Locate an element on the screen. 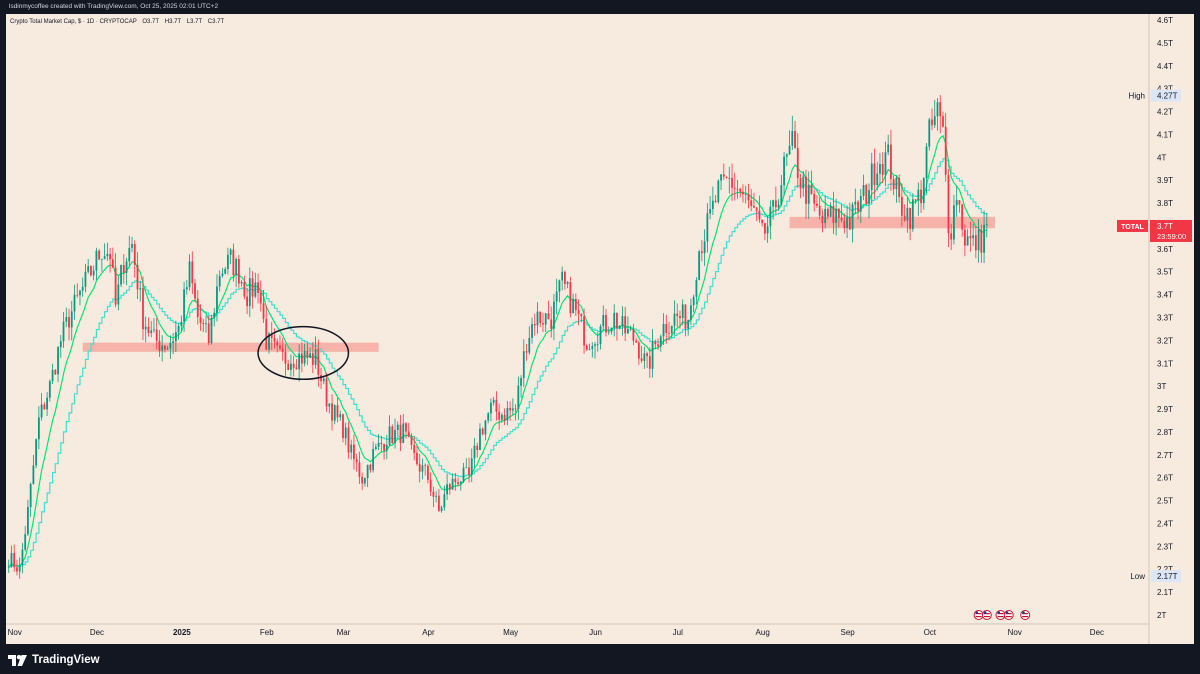 This screenshot has width=1200, height=674. x-tick-label: Dec is located at coordinates (97, 632).